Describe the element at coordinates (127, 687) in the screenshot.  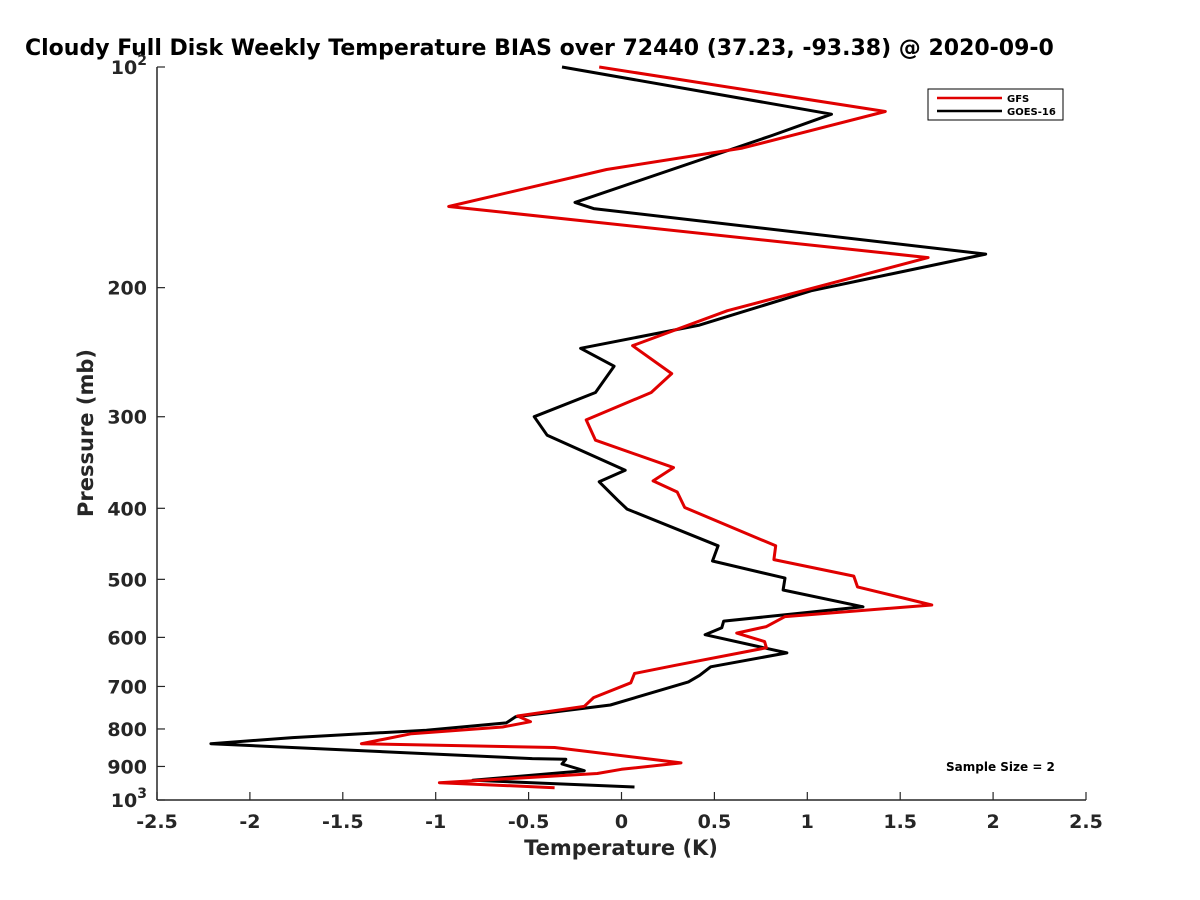
I see `y-tick-label: 700` at that location.